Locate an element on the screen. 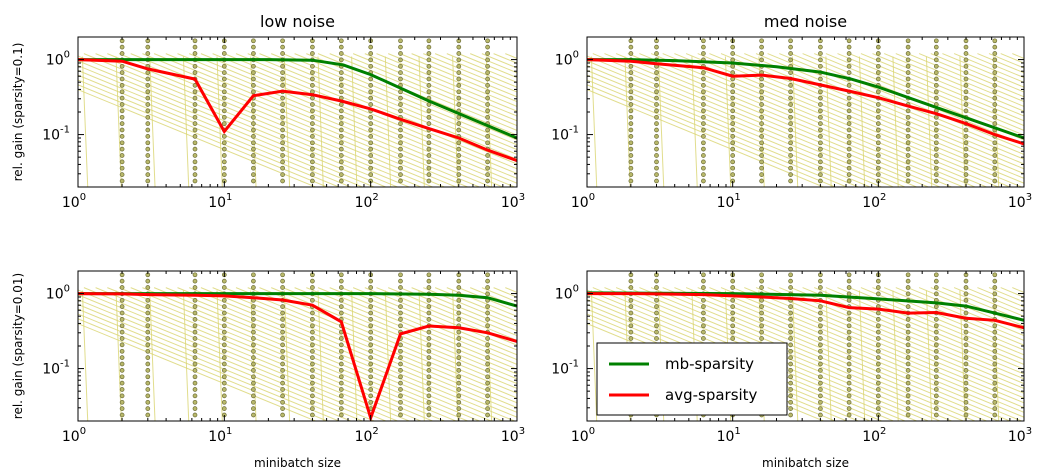 The image size is (1043, 471). x-tick-label: 10⁰ is located at coordinates (74, 201).